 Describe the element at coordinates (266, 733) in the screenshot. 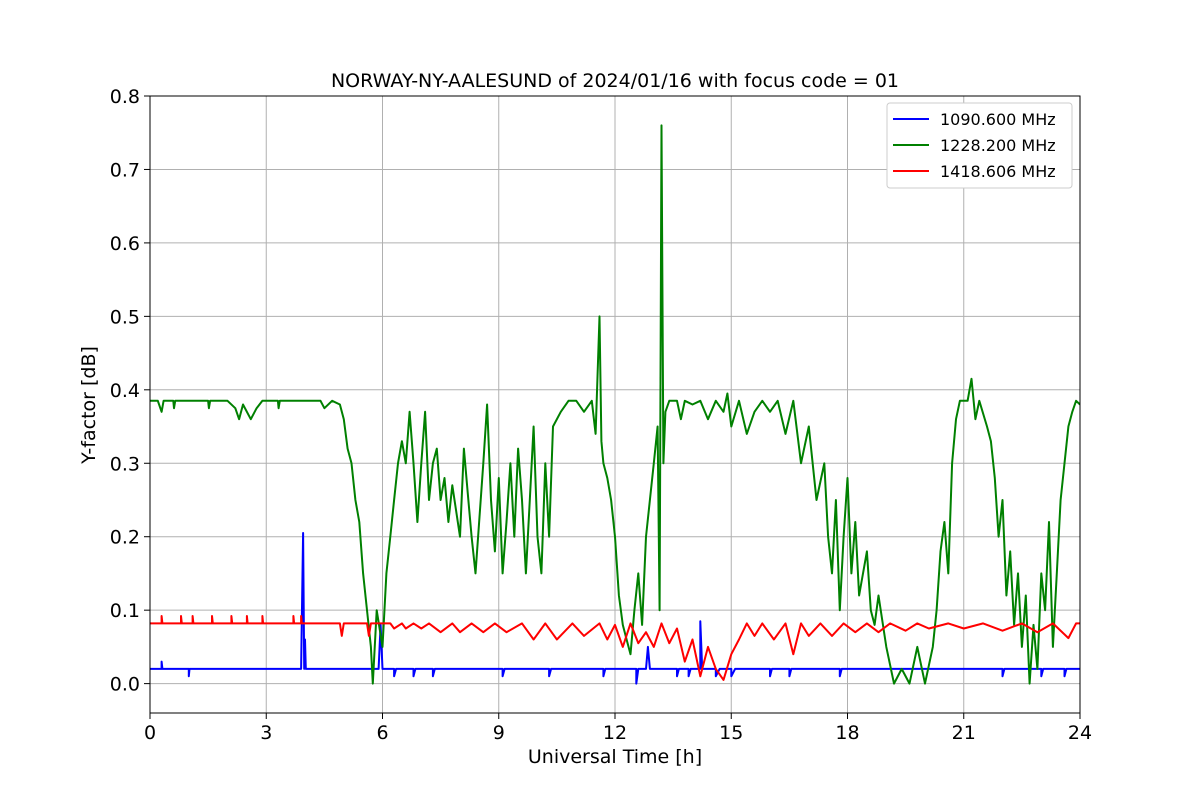

I see `x-tick-label: 3` at that location.